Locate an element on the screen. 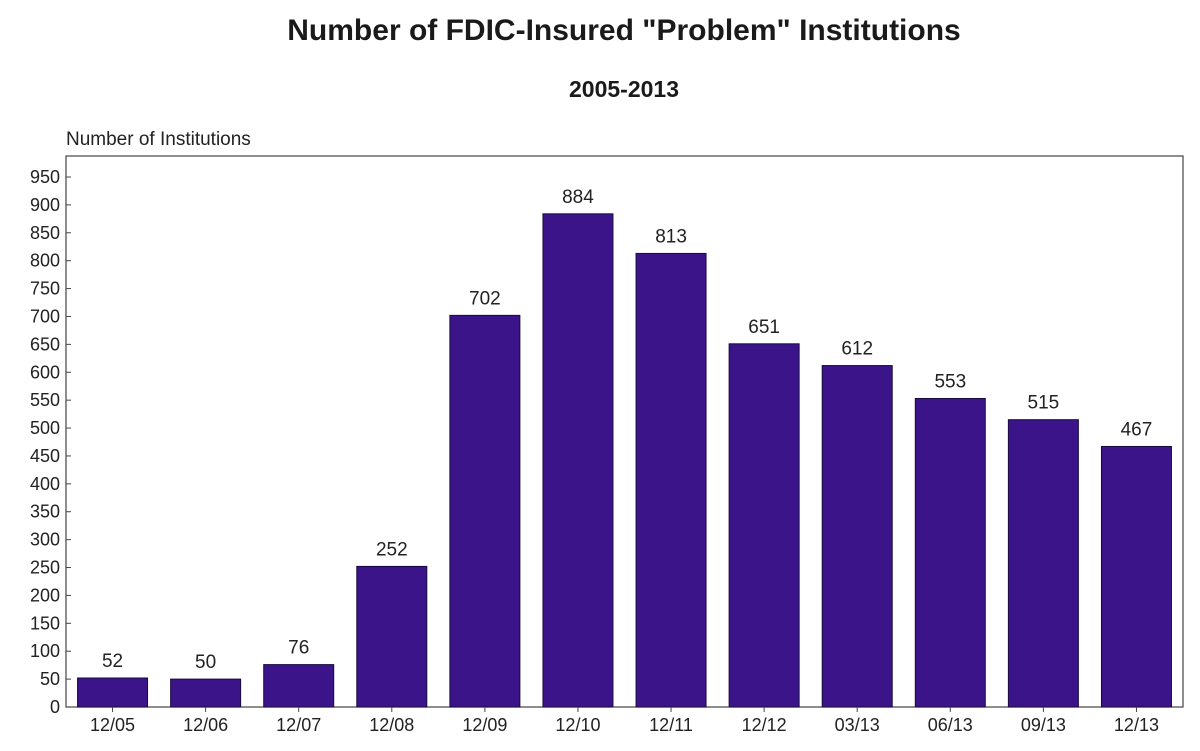  x-tick-label: 12/08 is located at coordinates (391, 725).